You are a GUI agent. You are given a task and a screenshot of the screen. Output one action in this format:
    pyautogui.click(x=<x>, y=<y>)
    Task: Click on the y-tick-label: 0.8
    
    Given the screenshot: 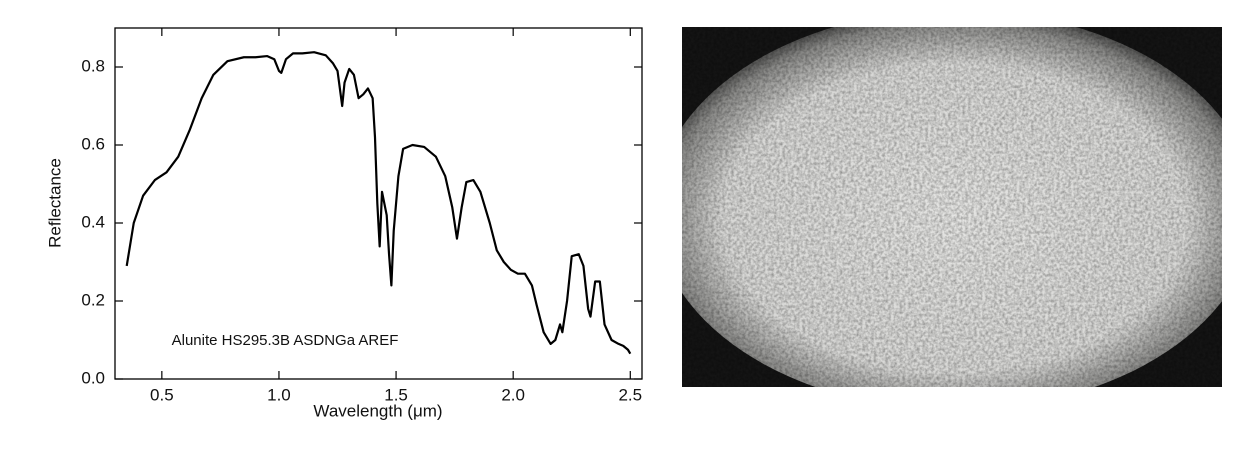 What is the action you would take?
    pyautogui.click(x=93, y=65)
    